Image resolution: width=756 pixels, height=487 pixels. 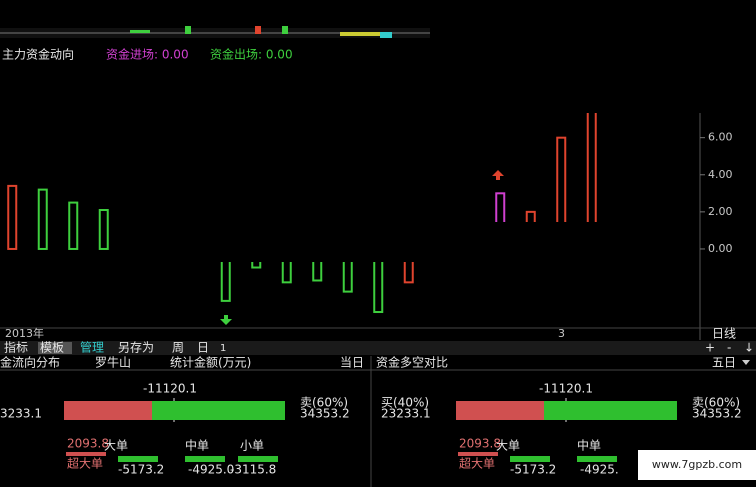 What do you see at coordinates (136, 348) in the screenshot?
I see `tool: 另存为` at bounding box center [136, 348].